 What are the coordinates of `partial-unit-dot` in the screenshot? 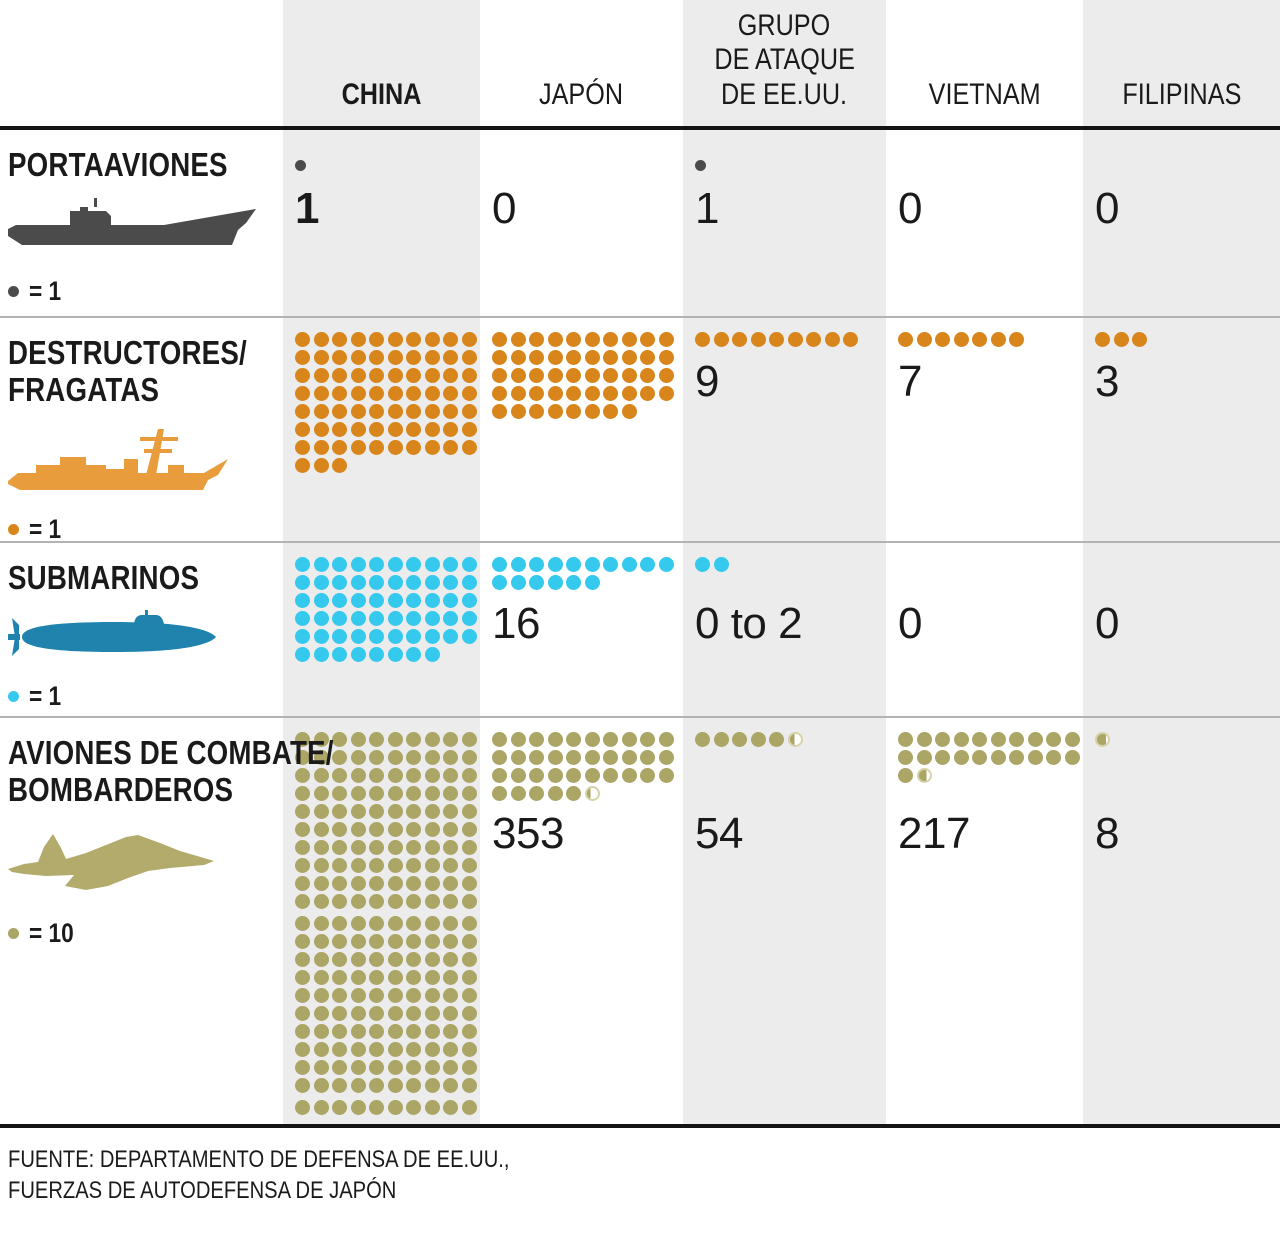 It's located at (592, 793).